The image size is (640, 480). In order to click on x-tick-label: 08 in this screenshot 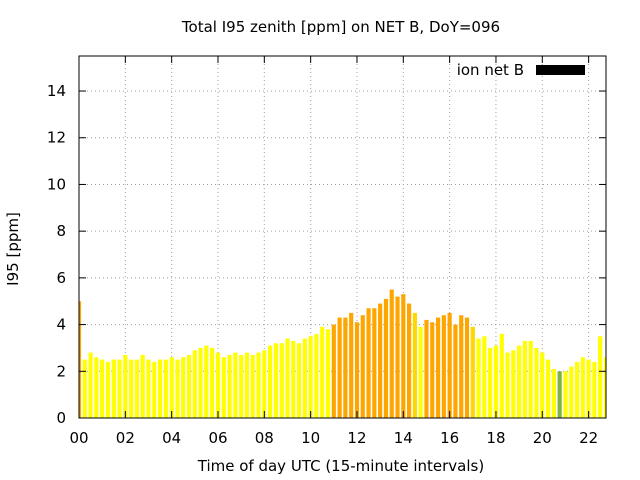, I will do `click(264, 438)`.